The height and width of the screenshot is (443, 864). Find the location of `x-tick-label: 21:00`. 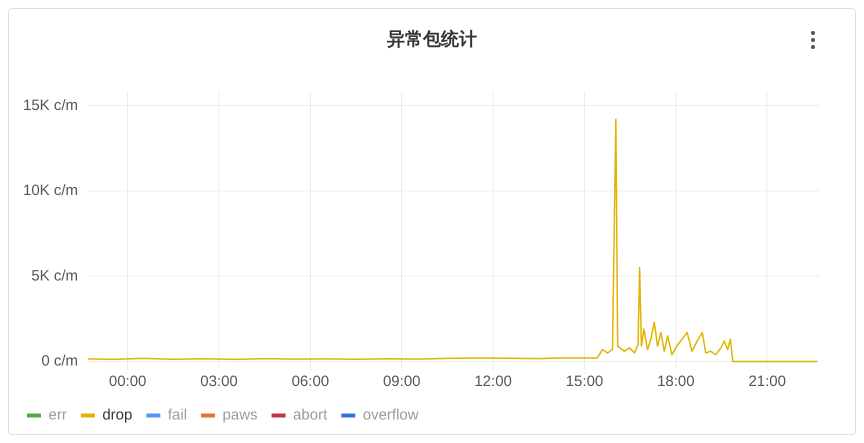

x-tick-label: 21:00 is located at coordinates (767, 381).